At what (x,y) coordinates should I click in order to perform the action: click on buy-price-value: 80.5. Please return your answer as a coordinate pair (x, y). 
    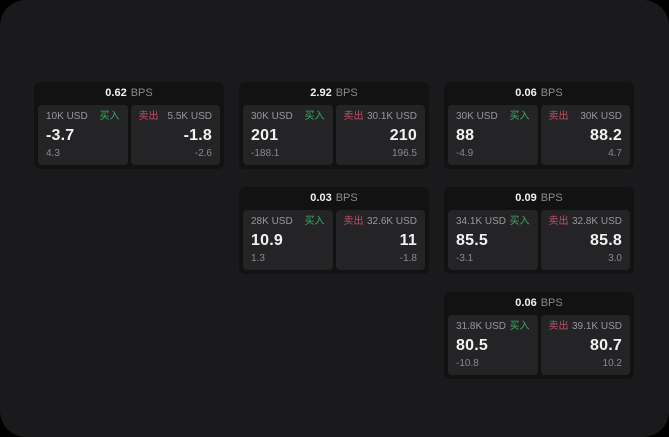
    Looking at the image, I should click on (472, 345).